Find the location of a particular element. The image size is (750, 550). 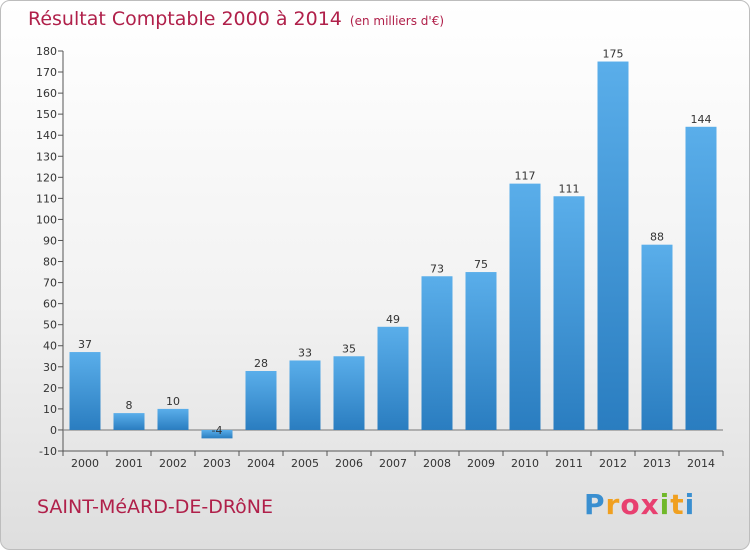

x-tick-label: 2012 is located at coordinates (613, 463).